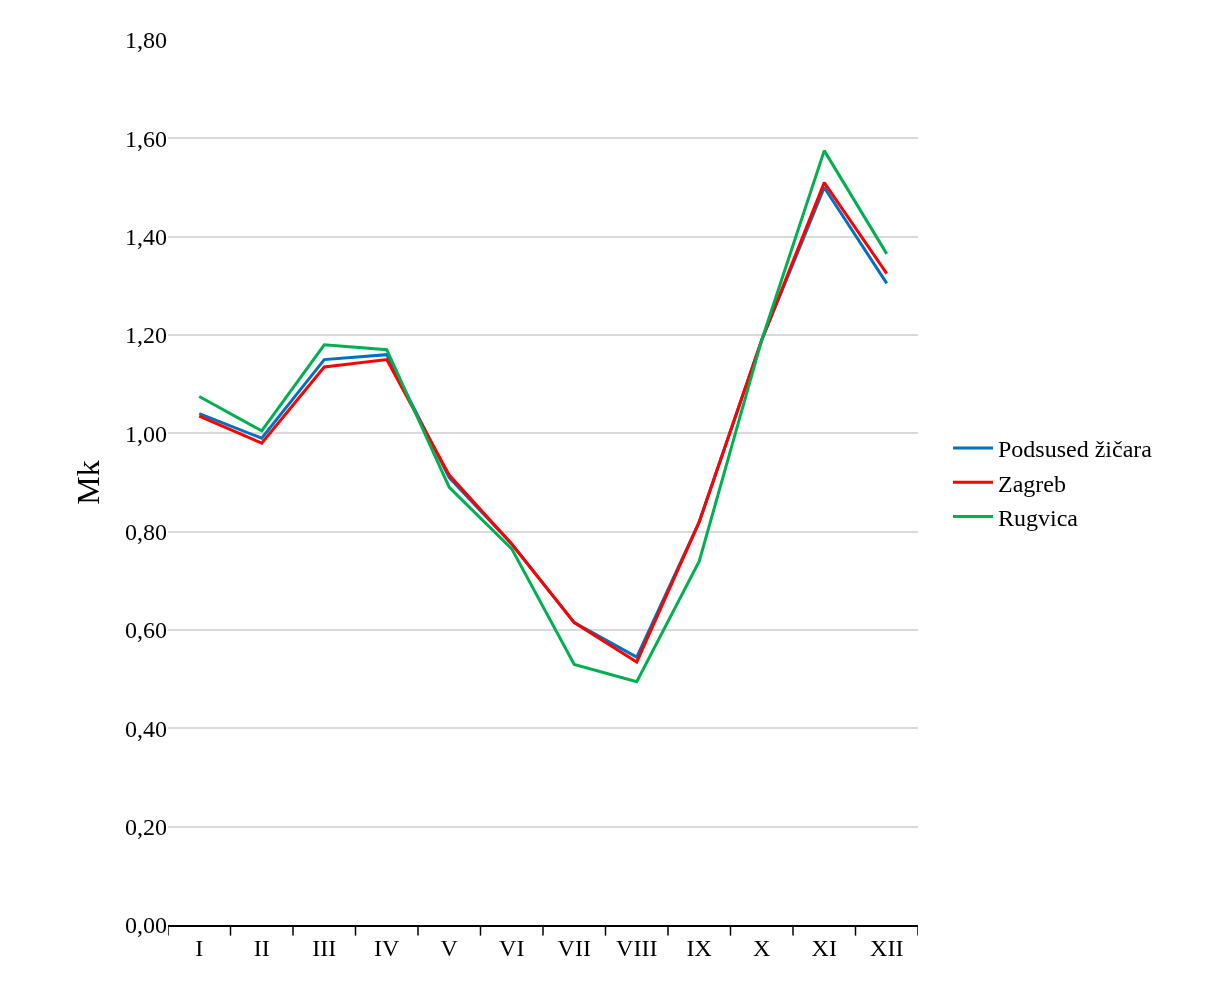  Describe the element at coordinates (88, 482) in the screenshot. I see `y-axis-title: Mk` at that location.